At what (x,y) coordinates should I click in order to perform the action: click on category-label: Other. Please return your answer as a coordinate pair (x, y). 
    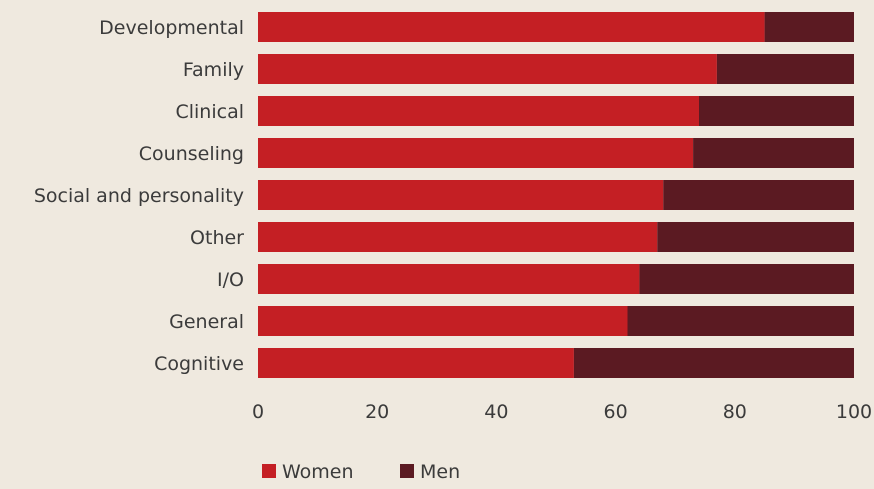
    Looking at the image, I should click on (217, 238).